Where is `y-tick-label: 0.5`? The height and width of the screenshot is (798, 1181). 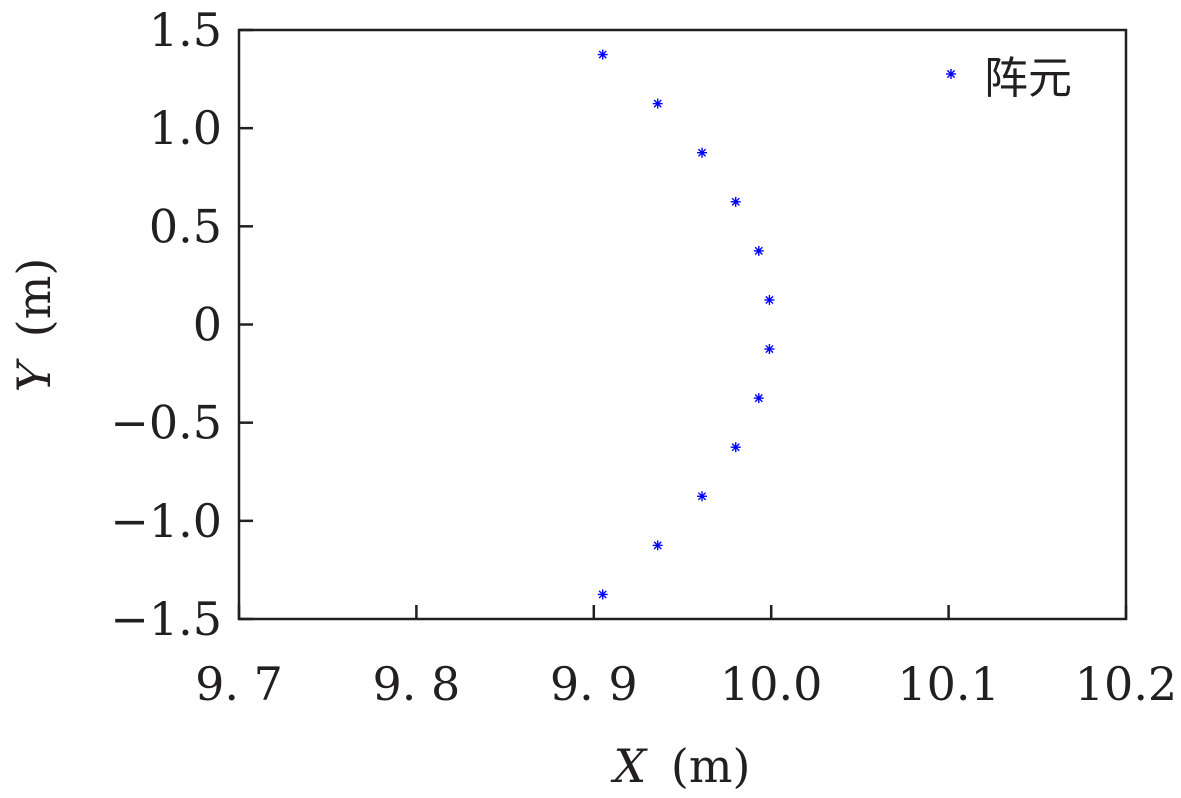 y-tick-label: 0.5 is located at coordinates (185, 226).